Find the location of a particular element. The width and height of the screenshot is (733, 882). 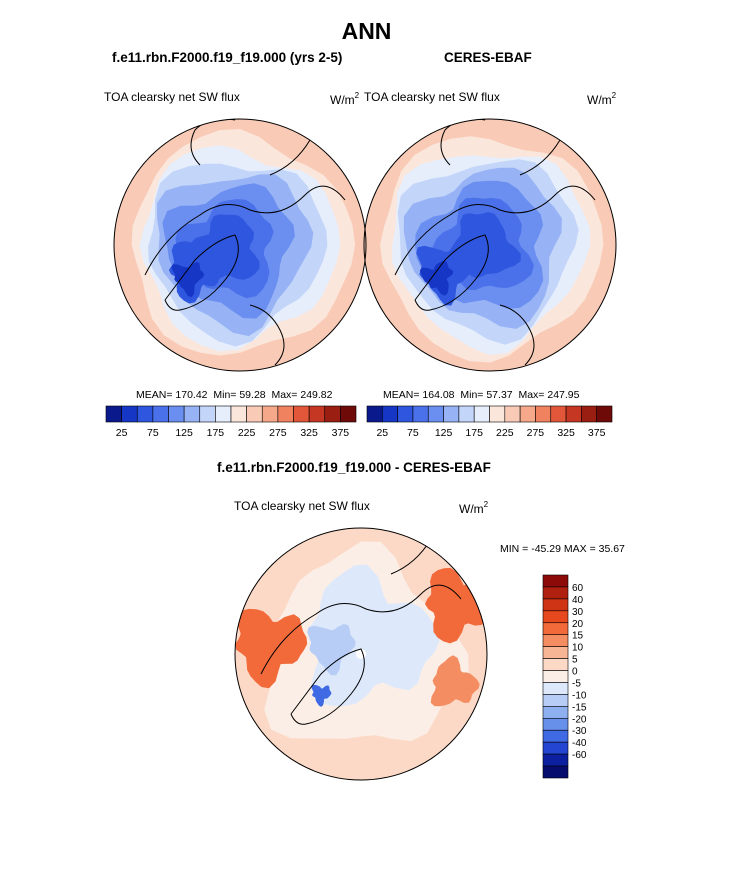

right-panel-title: CERES-EBAF is located at coordinates (488, 57).